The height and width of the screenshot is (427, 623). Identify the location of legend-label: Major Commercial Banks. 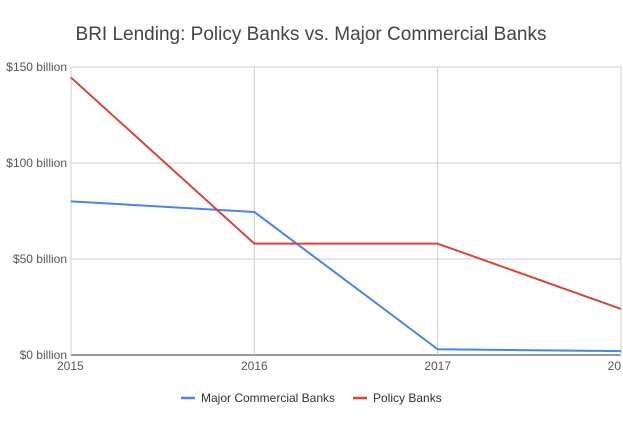
(268, 398).